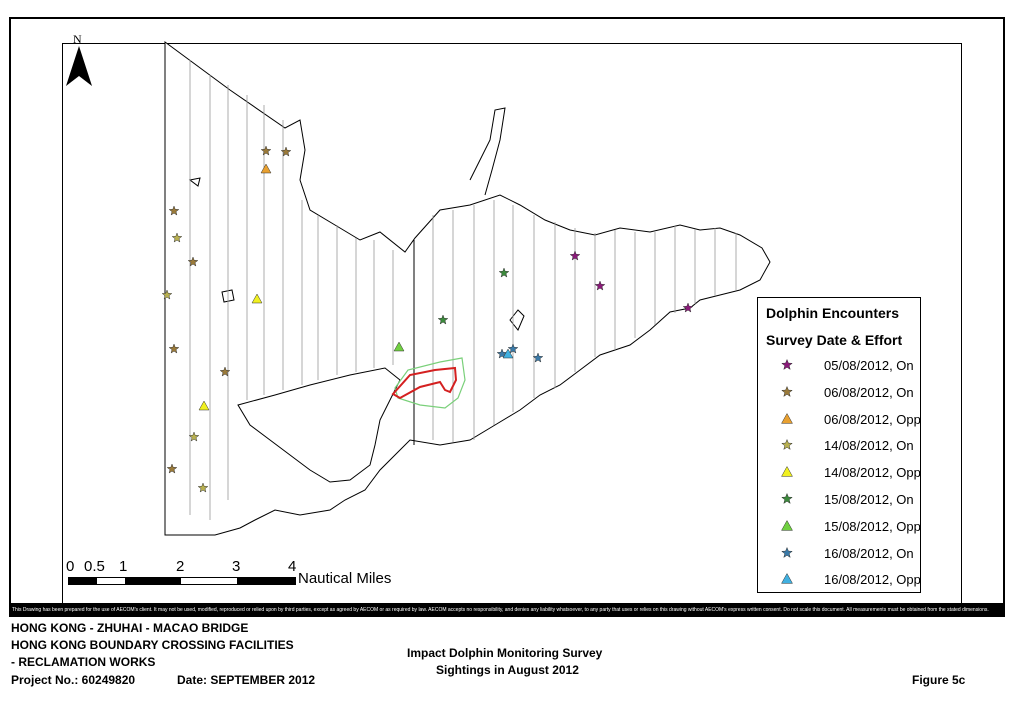 Image resolution: width=1014 pixels, height=727 pixels. I want to click on legend-item-label: 15/08/2012, On, so click(869, 499).